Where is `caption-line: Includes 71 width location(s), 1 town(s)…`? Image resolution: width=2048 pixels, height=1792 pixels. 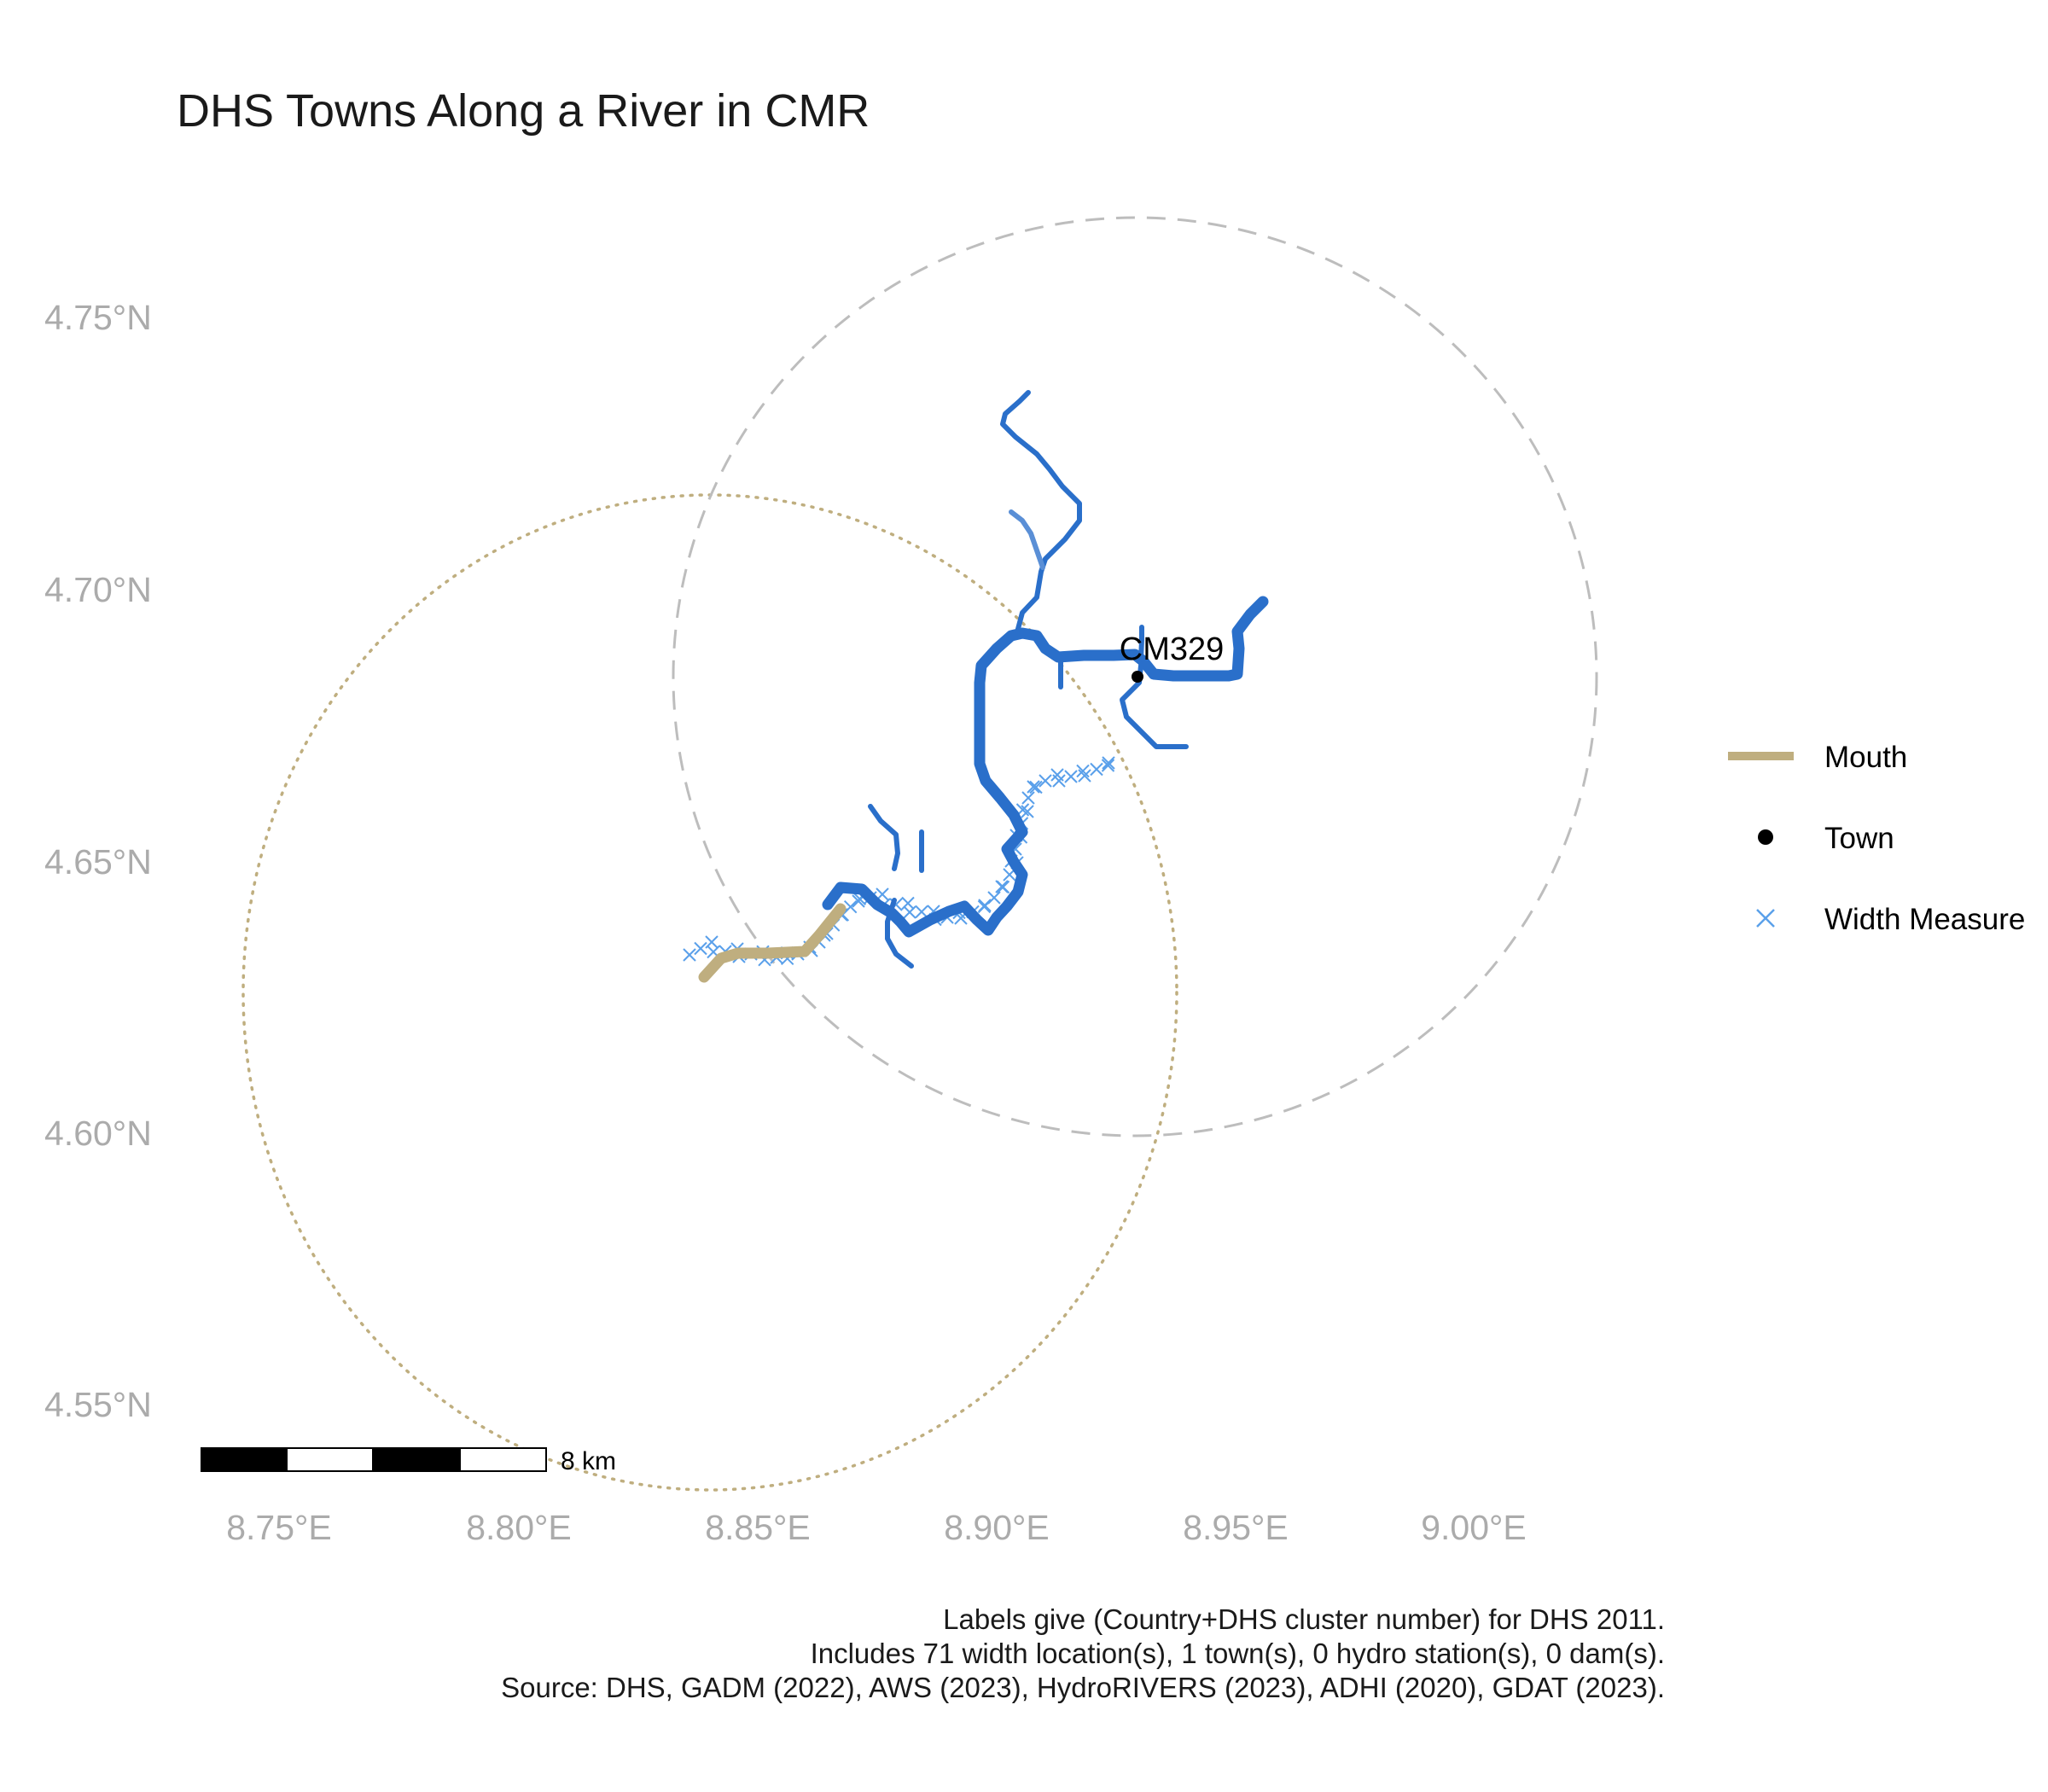 caption-line: Includes 71 width location(s), 1 town(s)… is located at coordinates (1238, 1653).